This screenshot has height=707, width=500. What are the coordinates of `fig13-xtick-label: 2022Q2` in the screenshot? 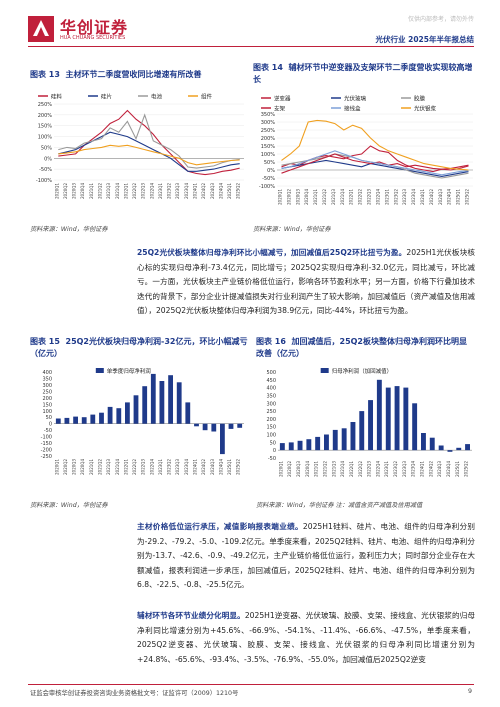 It's located at (134, 191).